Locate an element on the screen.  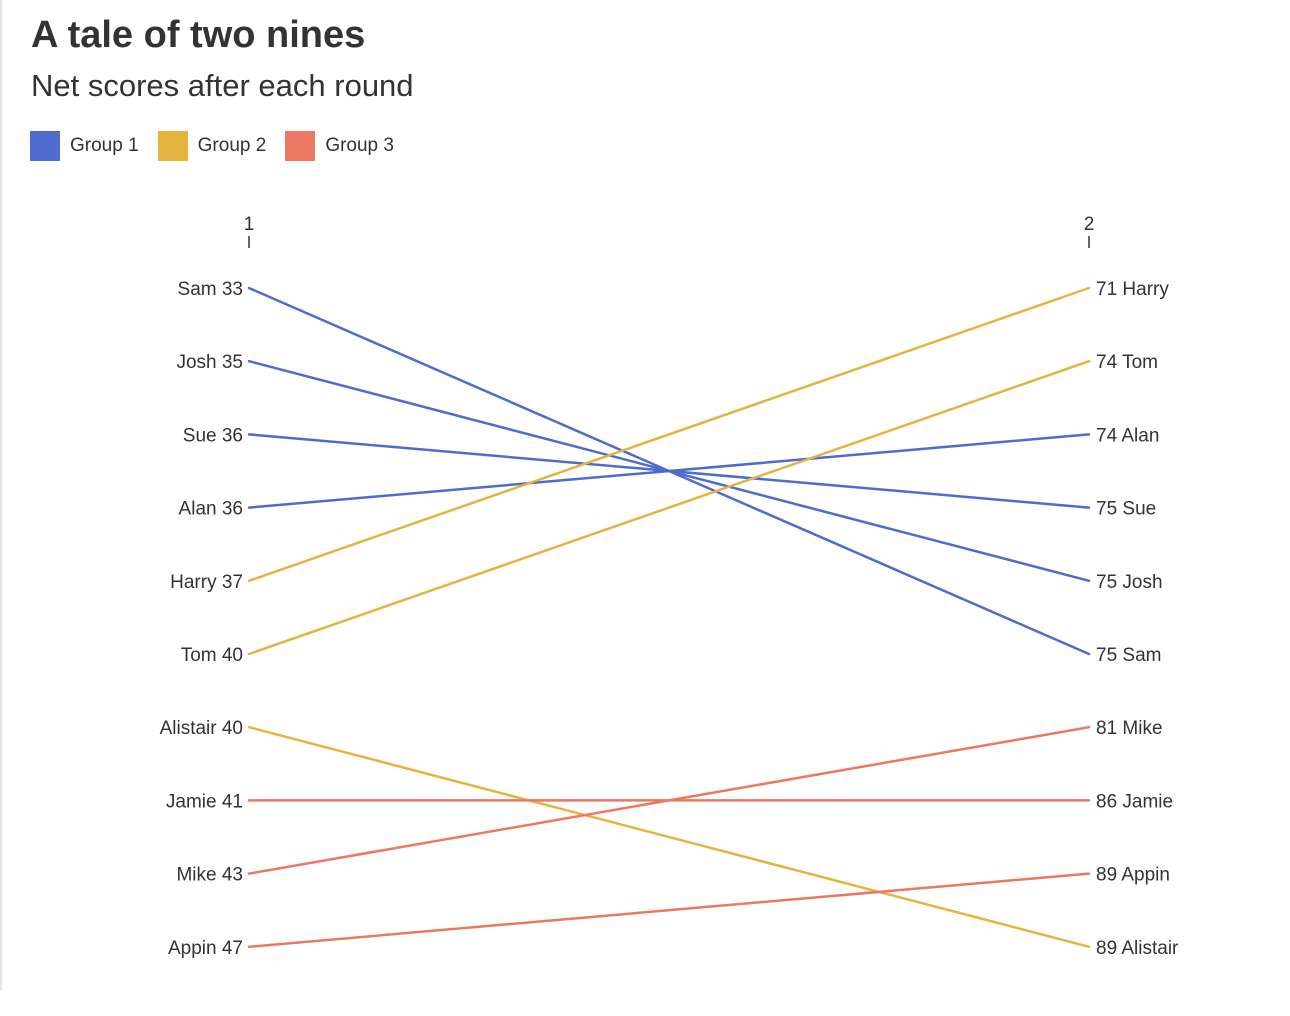
left-label: Alan 36 is located at coordinates (211, 509).